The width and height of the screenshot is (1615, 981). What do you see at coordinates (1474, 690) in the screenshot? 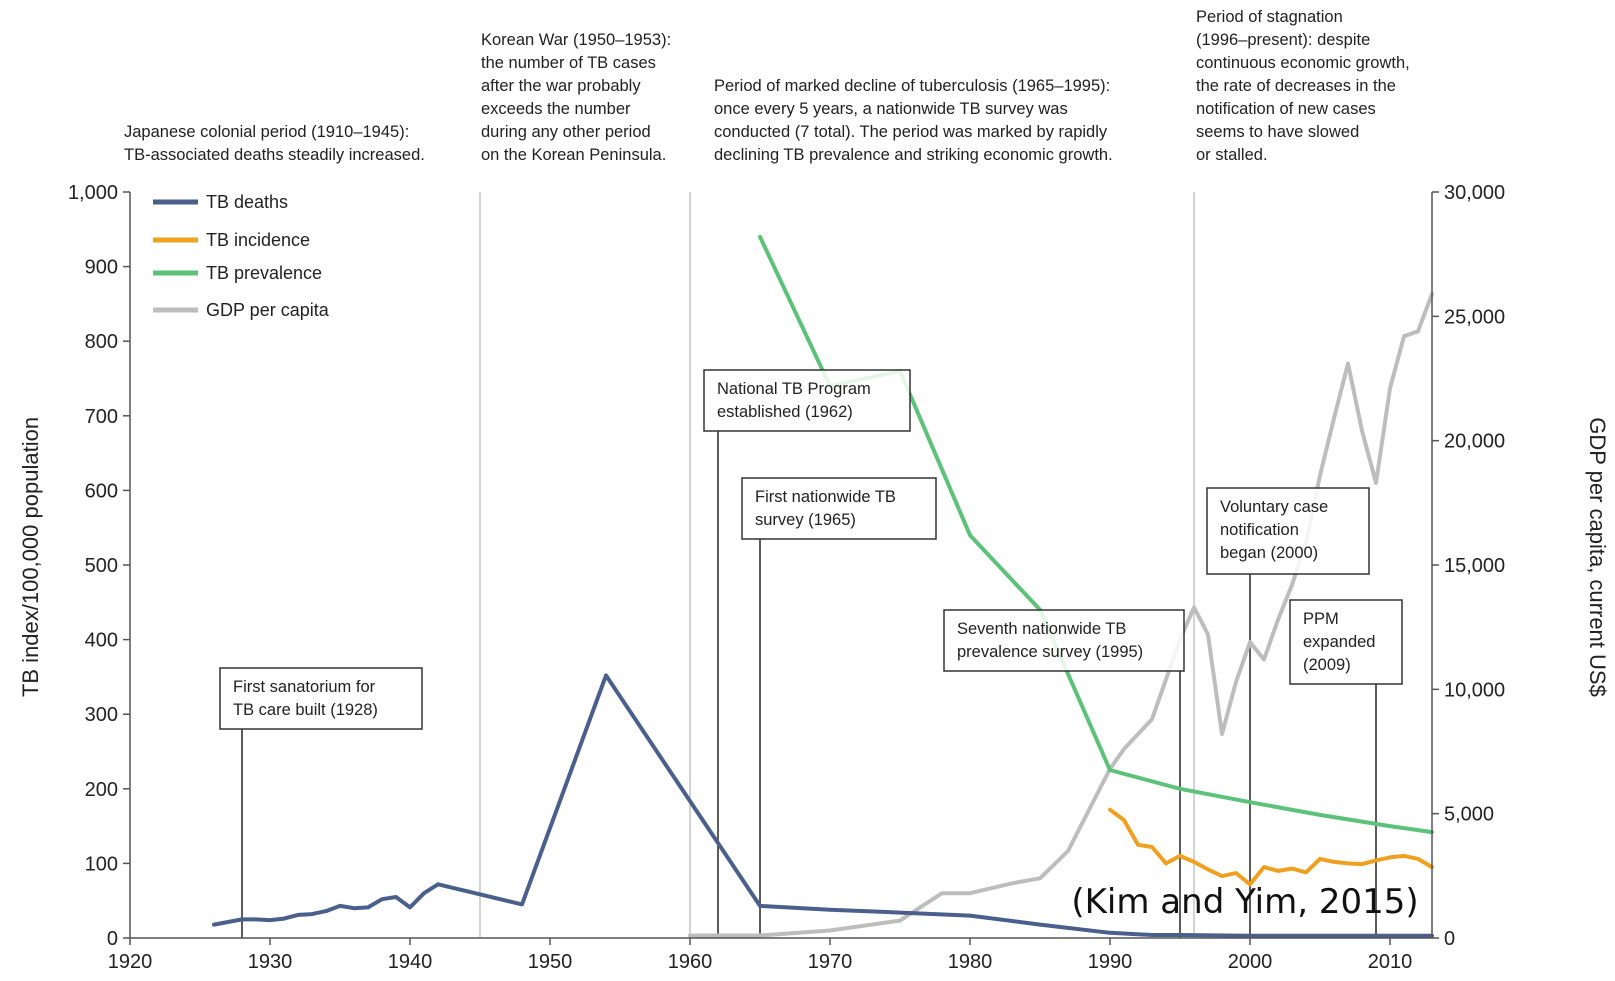
I see `y-tick-label-right: 10,000` at bounding box center [1474, 690].